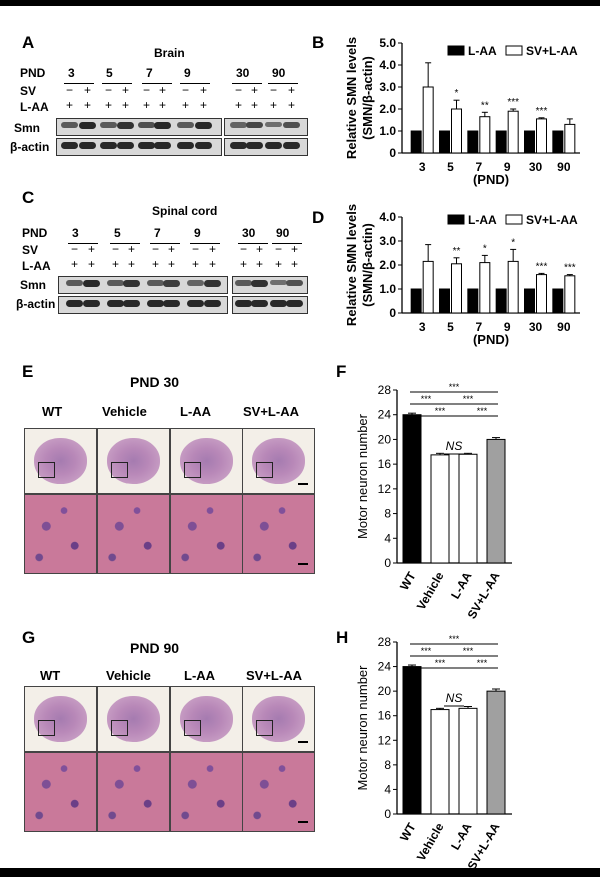 The width and height of the screenshot is (600, 877). Describe the element at coordinates (71, 73) in the screenshot. I see `pnd-label: 3` at that location.